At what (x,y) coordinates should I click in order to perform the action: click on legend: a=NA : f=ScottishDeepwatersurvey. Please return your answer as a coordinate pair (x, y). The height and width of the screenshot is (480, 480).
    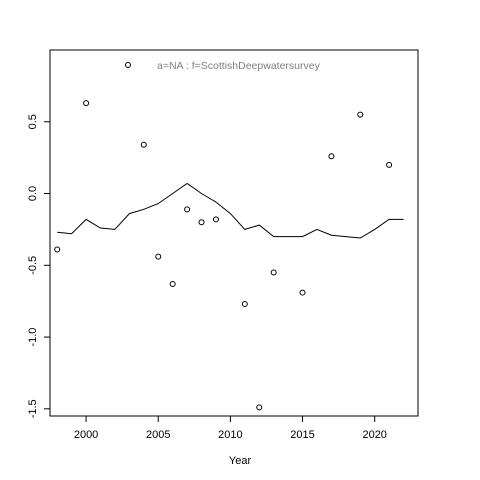
    Looking at the image, I should click on (223, 66).